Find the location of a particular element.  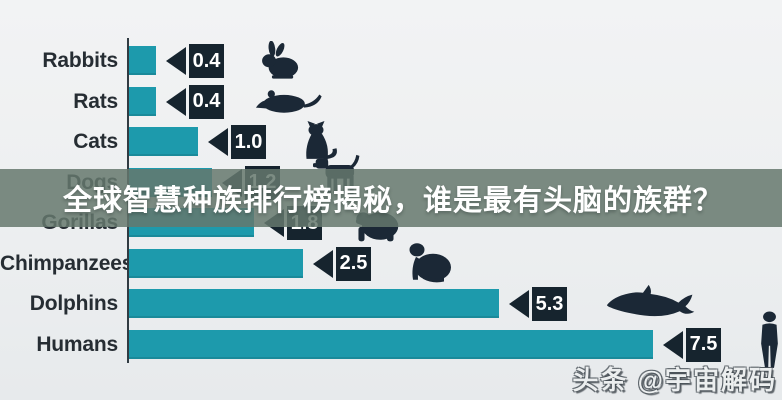

human-icon is located at coordinates (769, 340).